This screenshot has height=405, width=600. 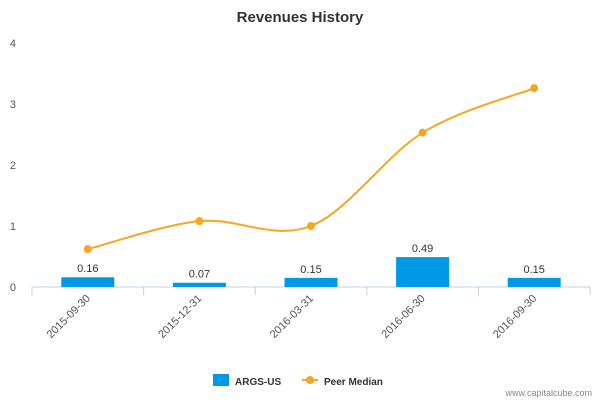 I want to click on legend-item-args-us: ARGS-US, so click(x=247, y=381).